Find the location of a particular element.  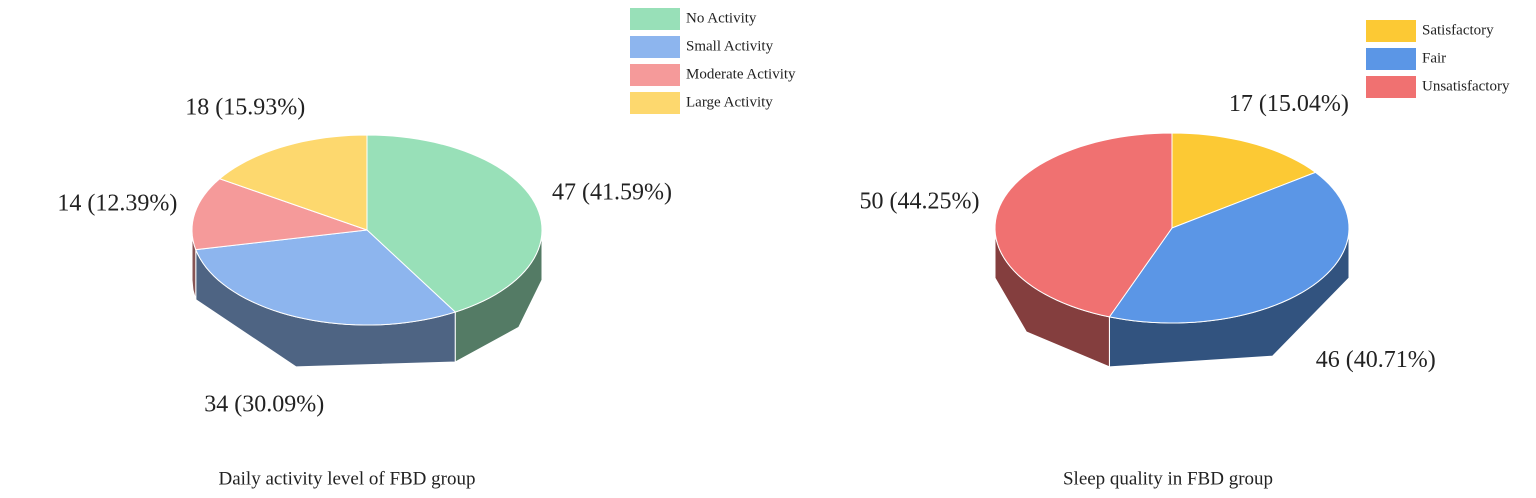

legend-label: Fair is located at coordinates (1434, 58).